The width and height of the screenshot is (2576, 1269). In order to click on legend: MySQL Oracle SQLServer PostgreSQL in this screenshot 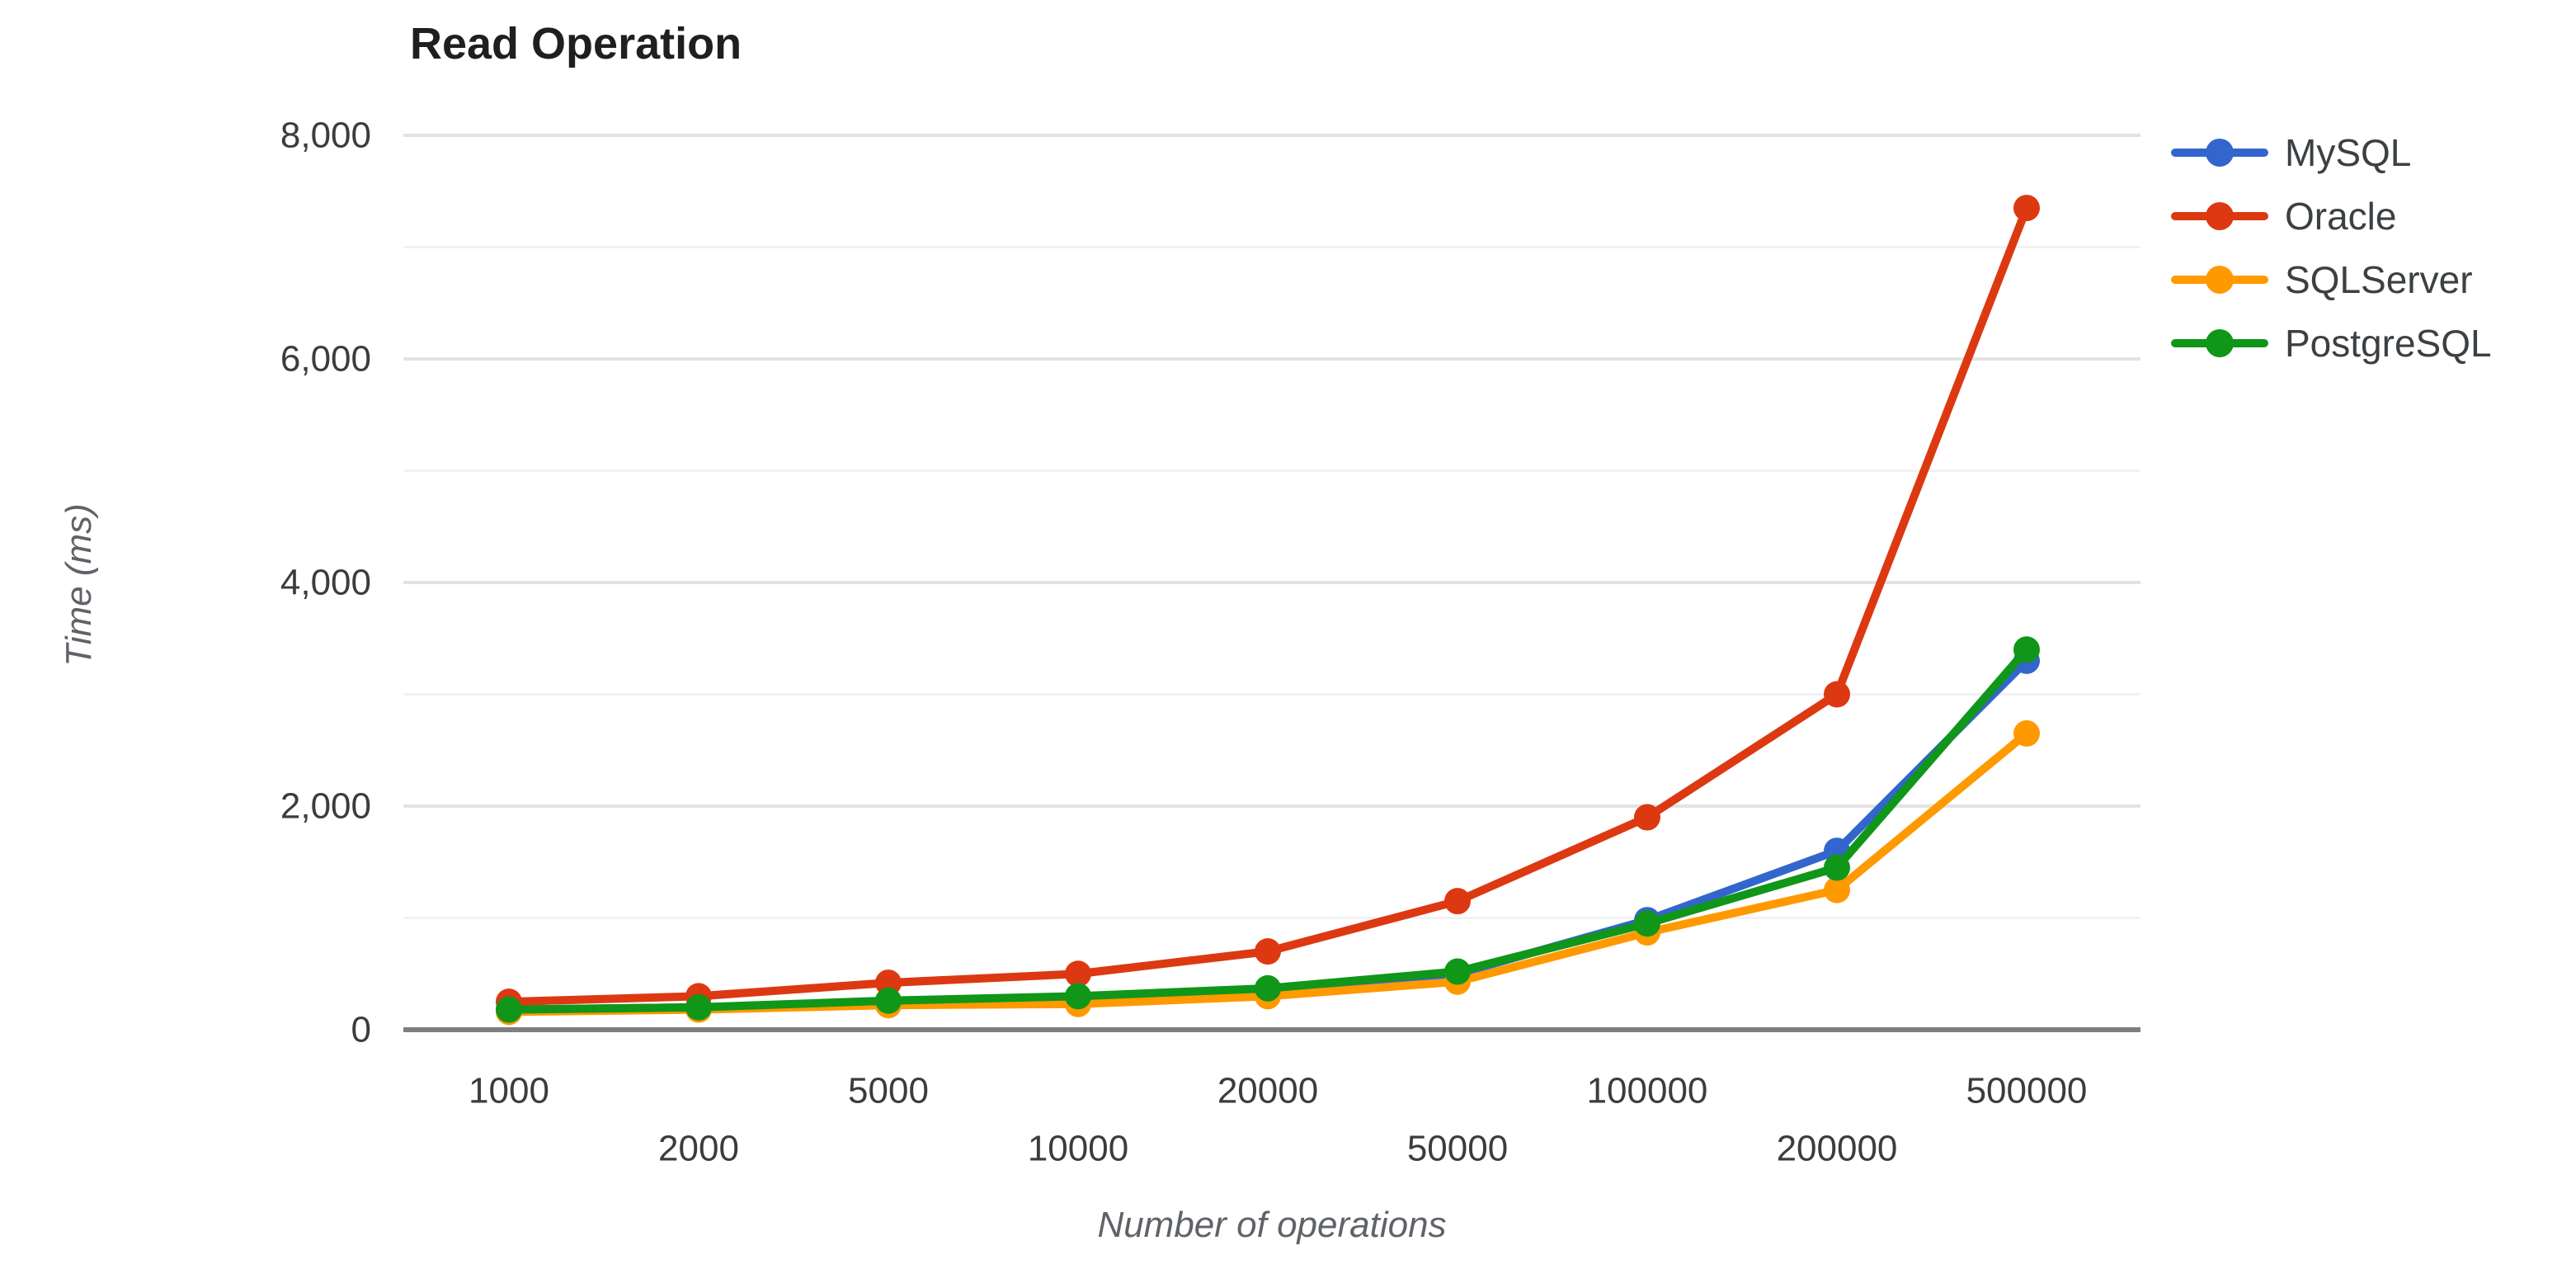, I will do `click(2369, 247)`.